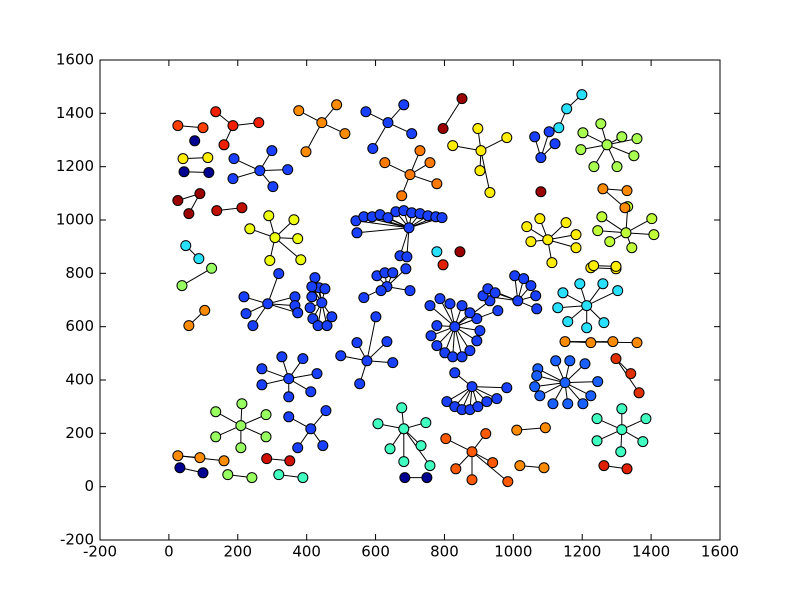  I want to click on x-tick-label: 200, so click(237, 552).